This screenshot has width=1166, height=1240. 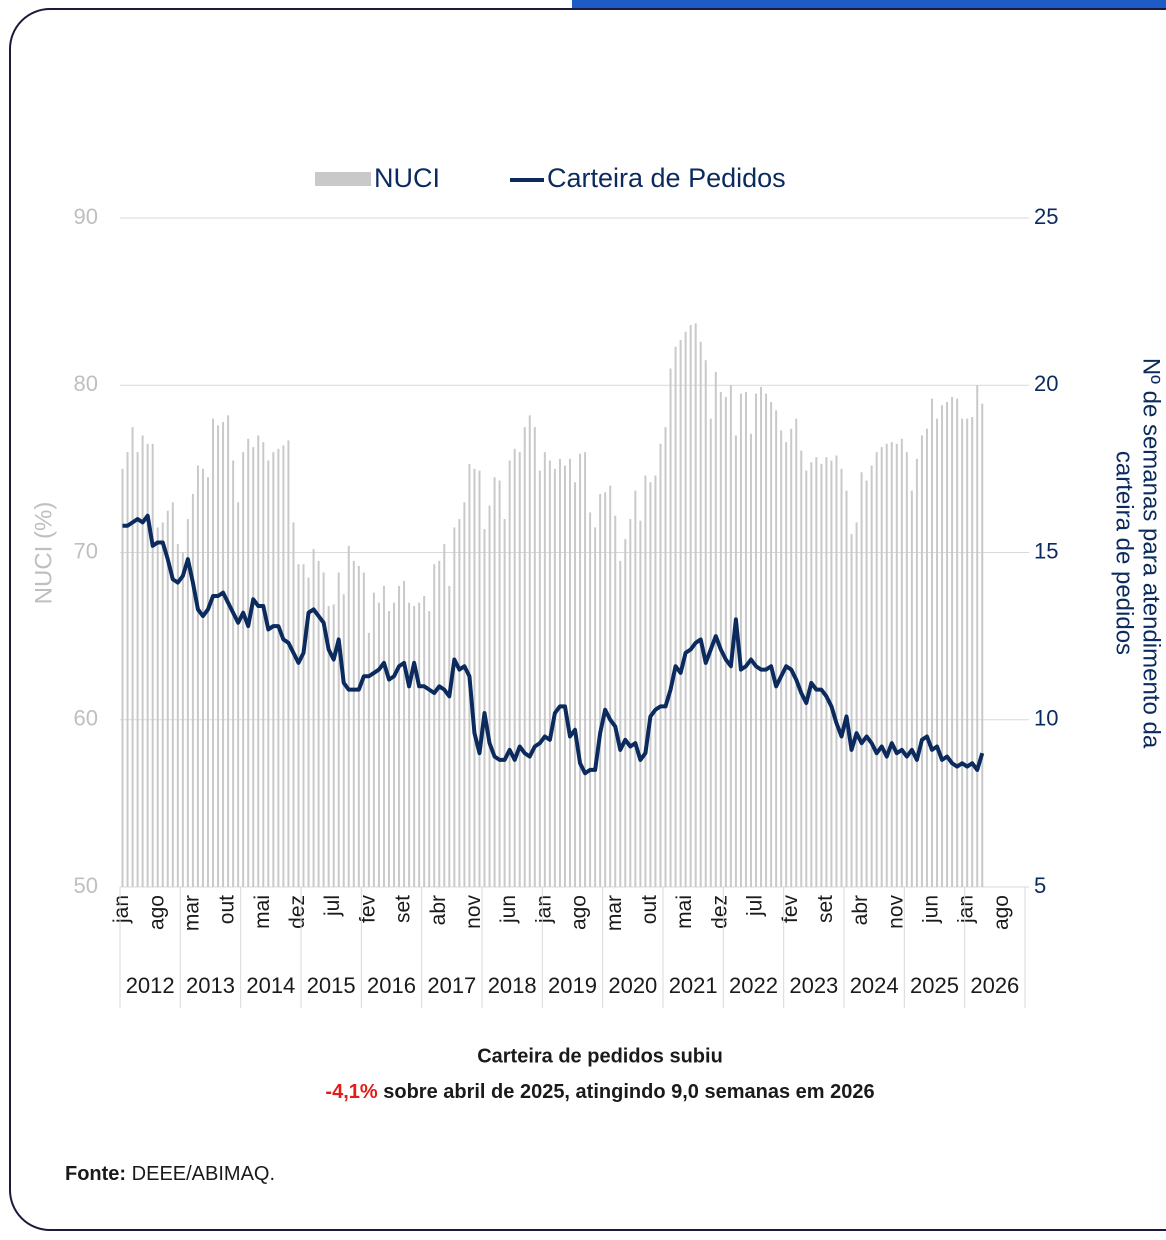 What do you see at coordinates (86, 885) in the screenshot?
I see `y-tick-label: 50` at bounding box center [86, 885].